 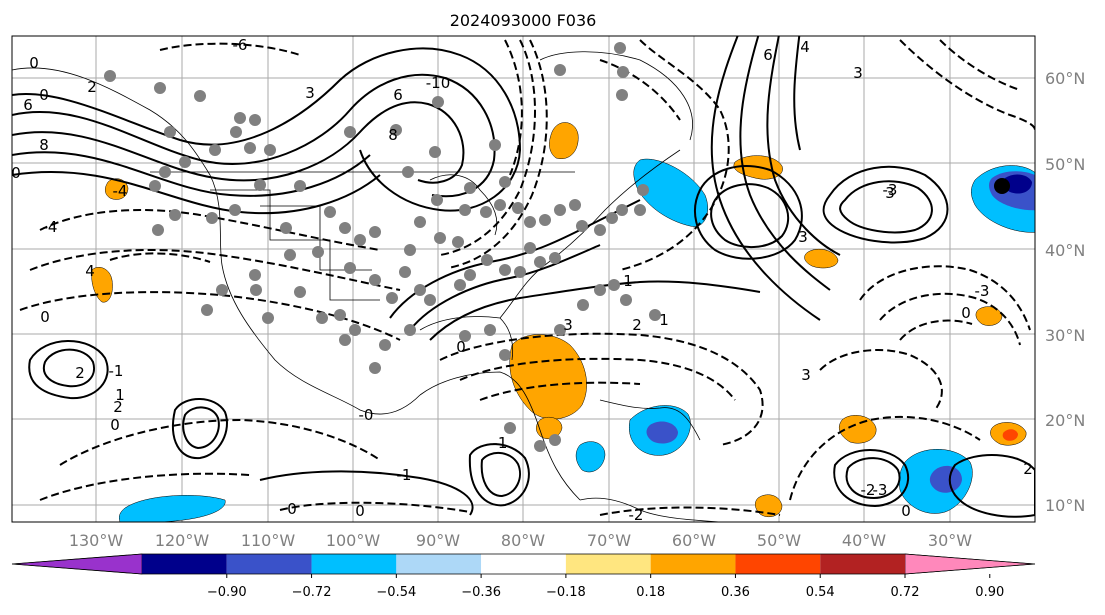 What do you see at coordinates (77, 564) in the screenshot?
I see `colorbar-arrow-left` at bounding box center [77, 564].